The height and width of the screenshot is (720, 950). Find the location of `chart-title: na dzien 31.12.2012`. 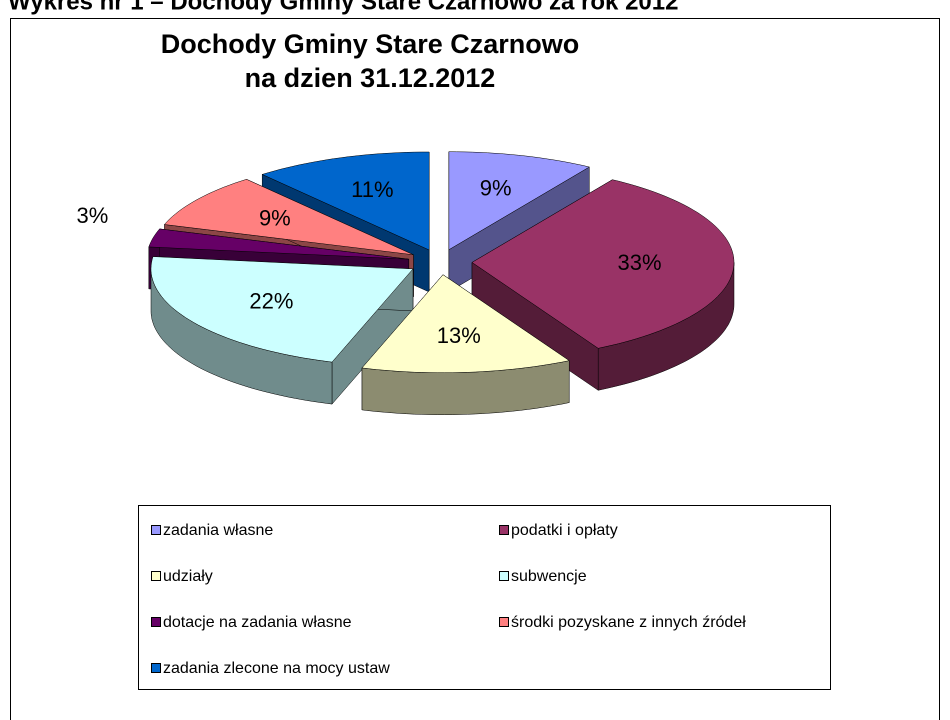

chart-title: na dzien 31.12.2012 is located at coordinates (370, 78).